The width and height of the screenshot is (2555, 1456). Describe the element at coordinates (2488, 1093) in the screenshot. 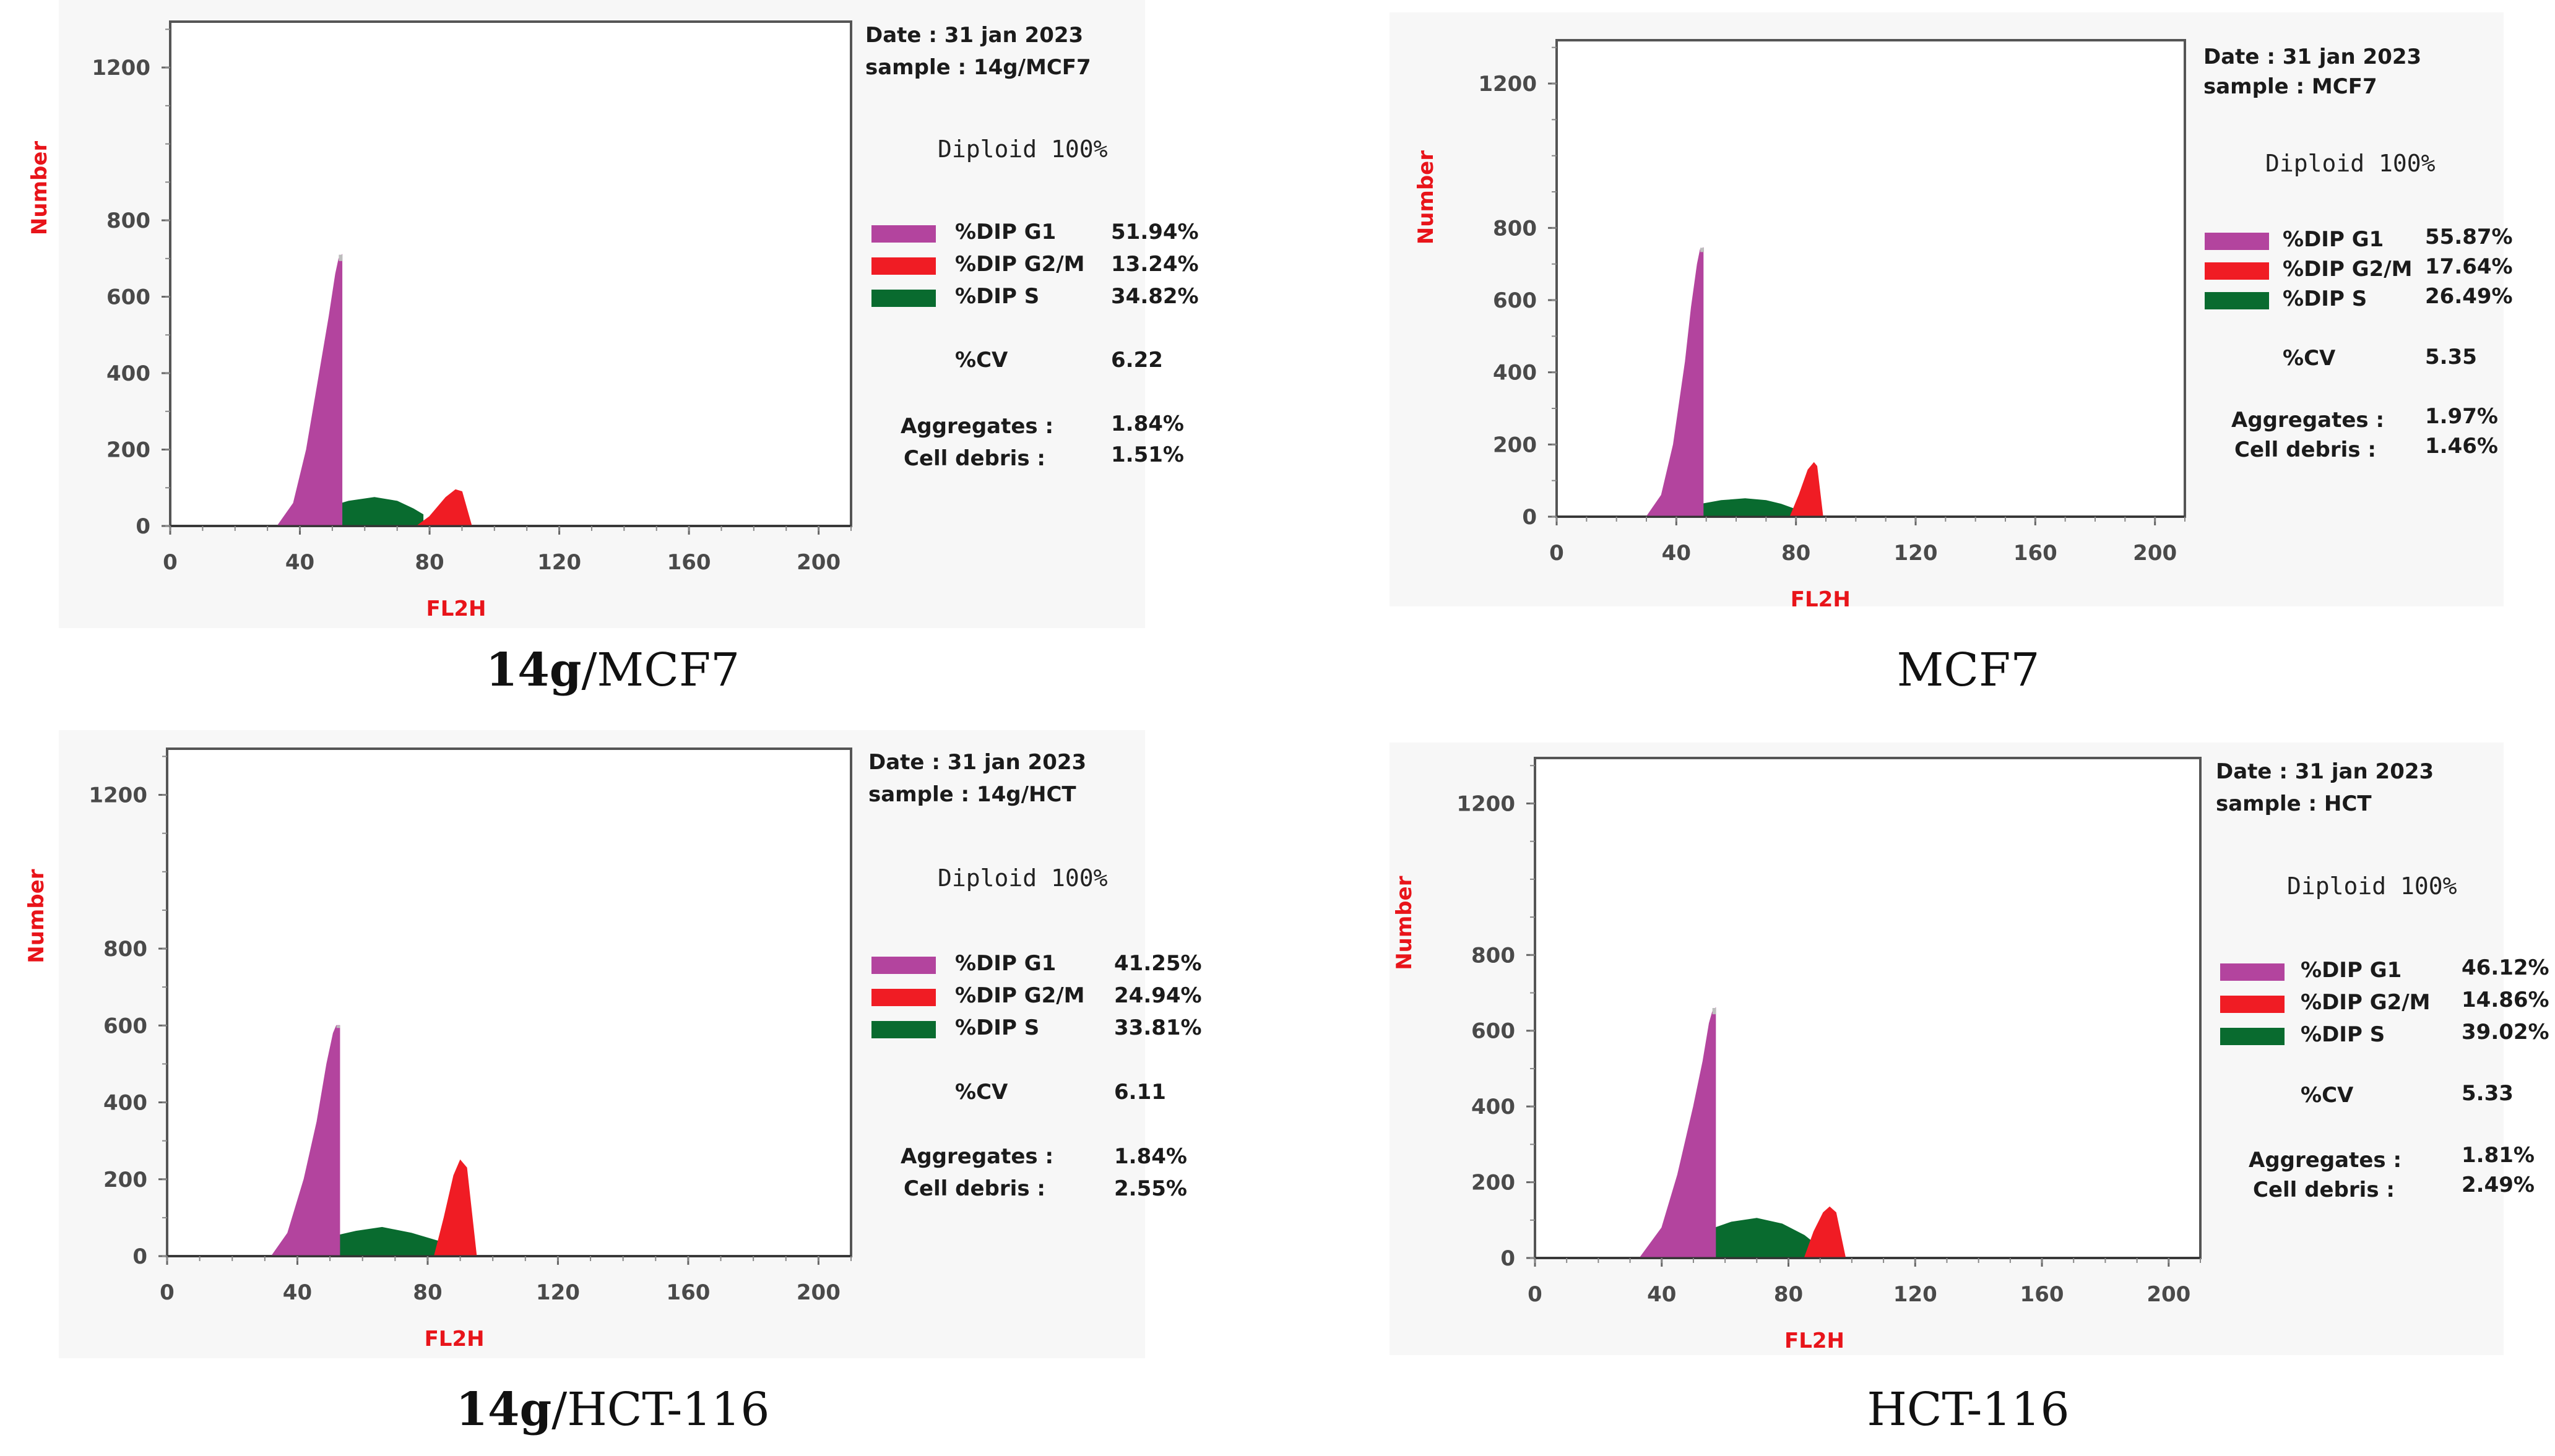

I see `cv-value: 5.33` at that location.